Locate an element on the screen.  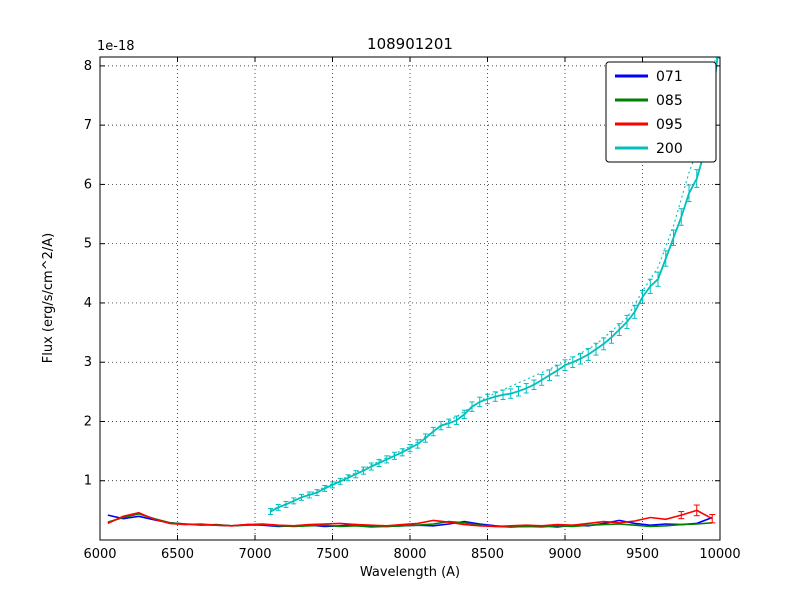
x-tick-label: 8500 is located at coordinates (487, 554).